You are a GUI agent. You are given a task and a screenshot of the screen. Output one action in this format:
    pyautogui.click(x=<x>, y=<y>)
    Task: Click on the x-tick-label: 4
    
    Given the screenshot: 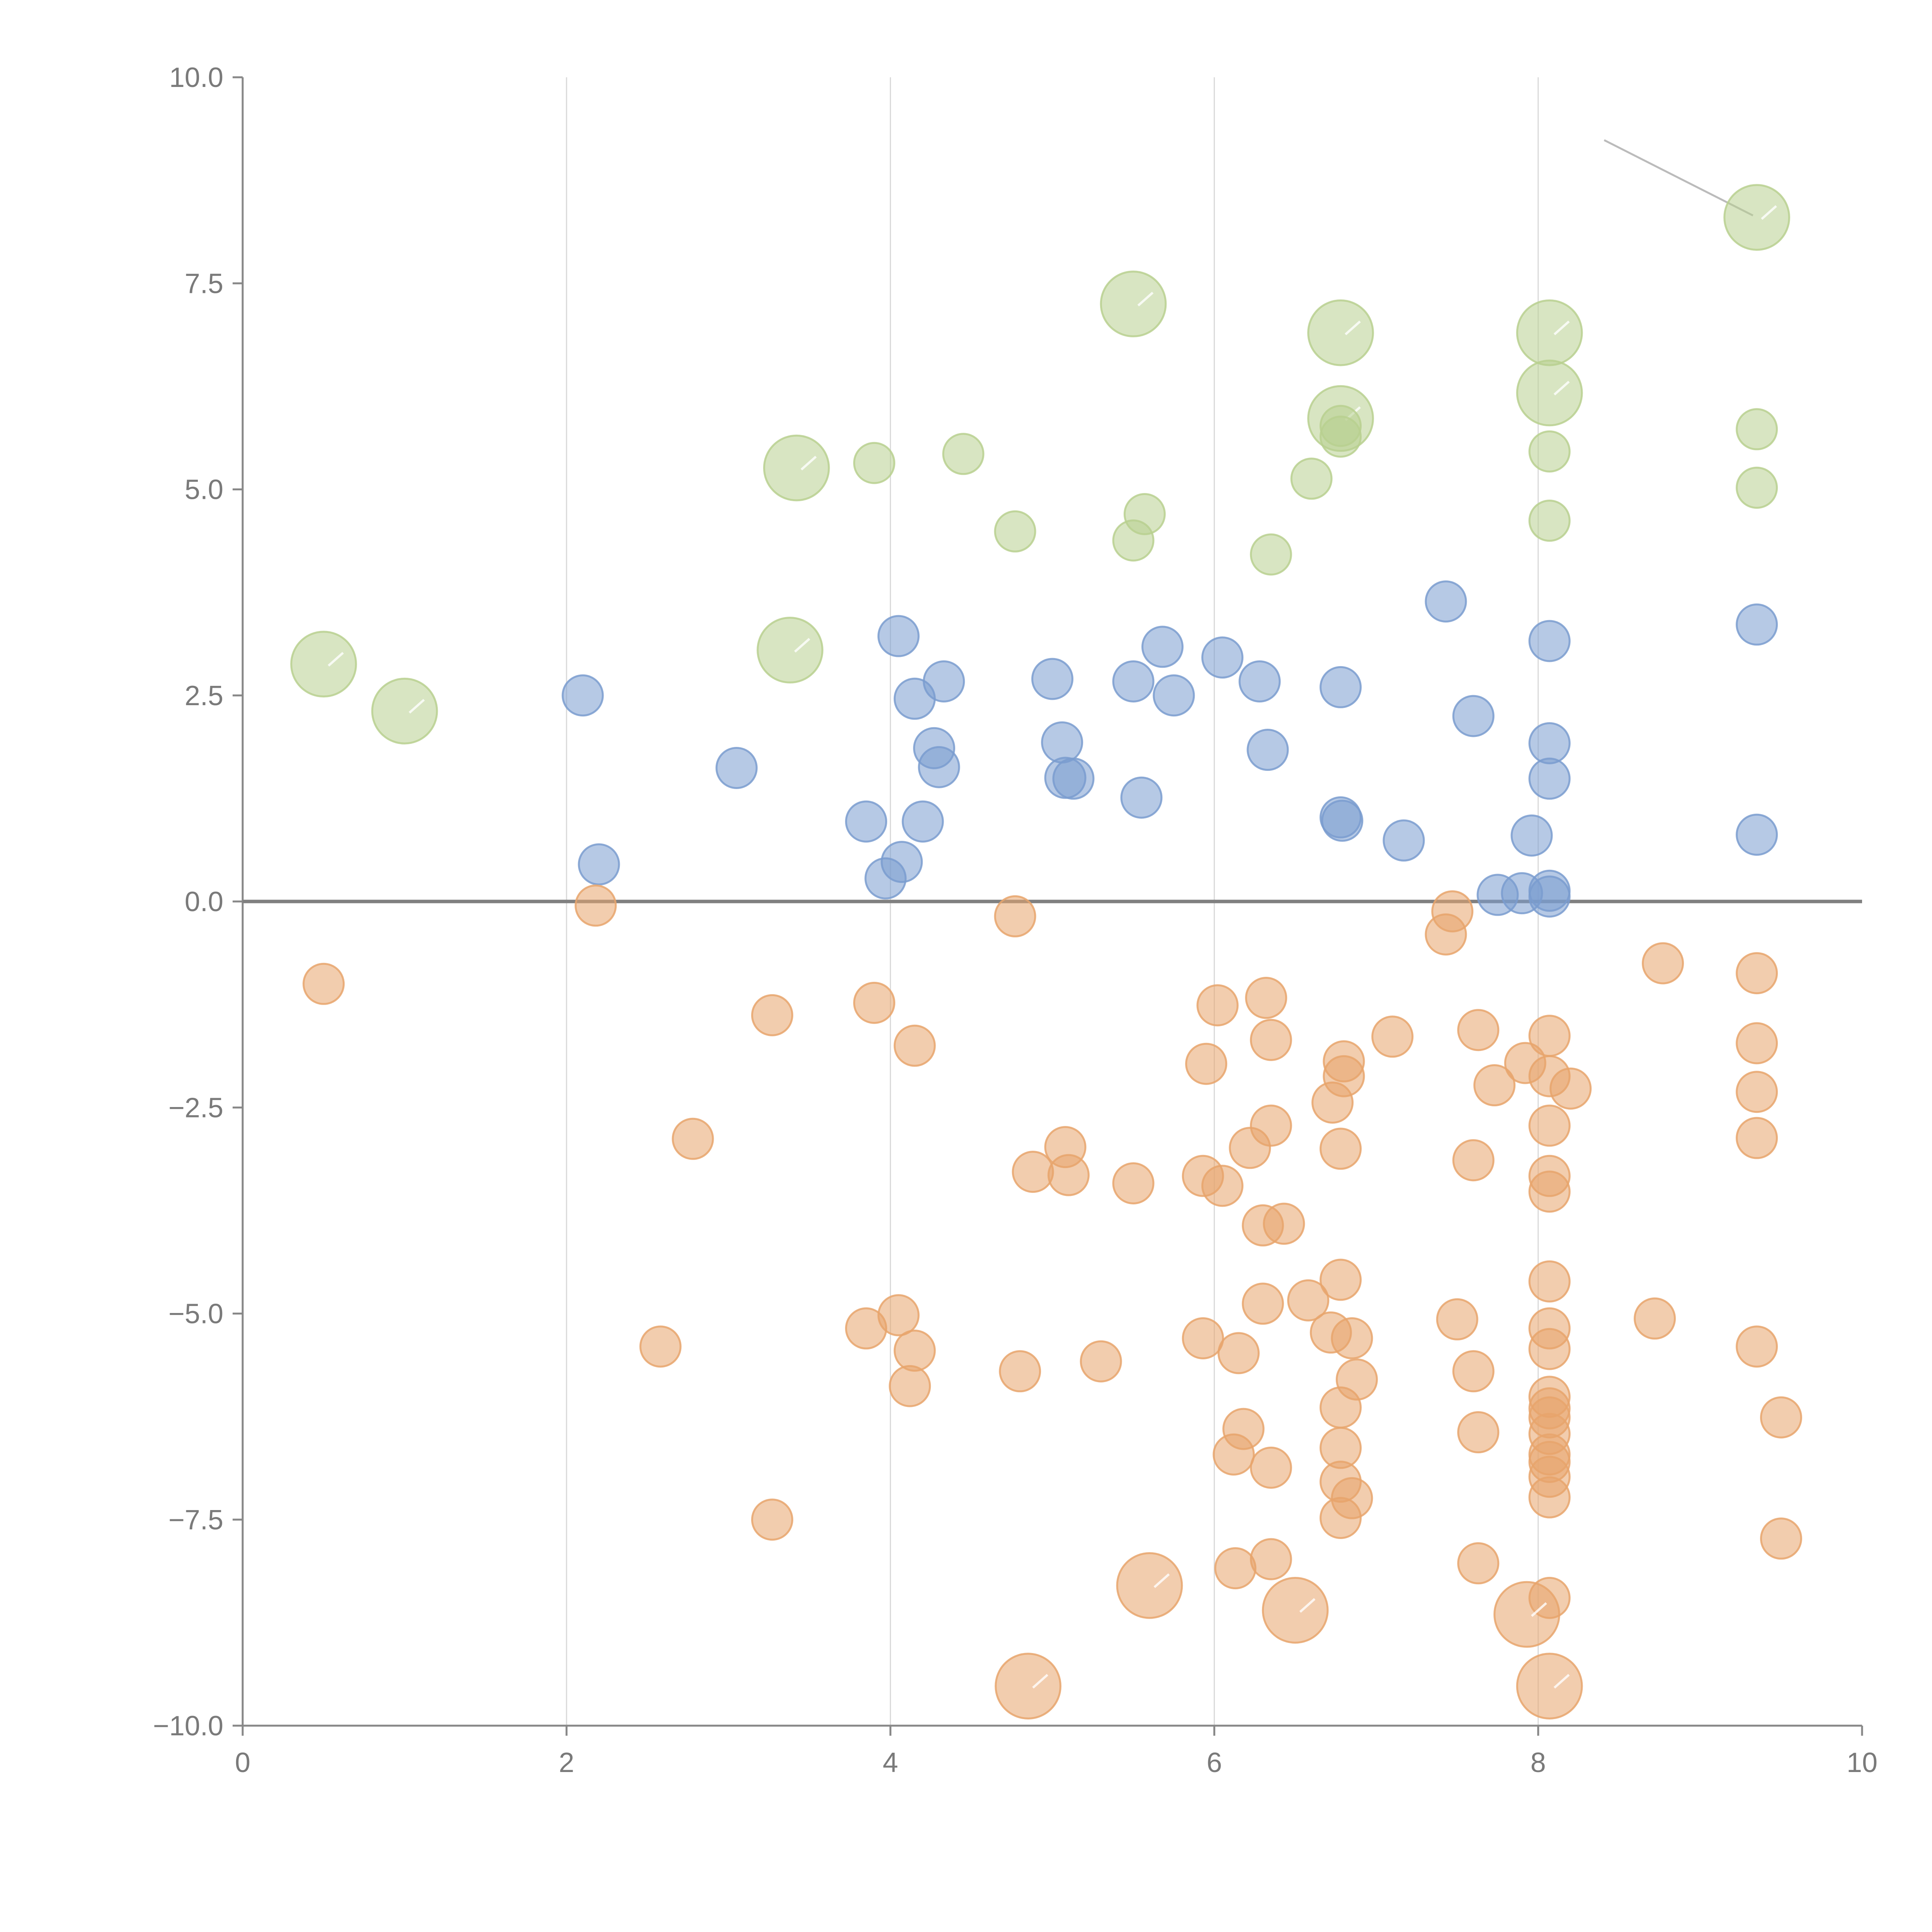 What is the action you would take?
    pyautogui.click(x=891, y=1763)
    